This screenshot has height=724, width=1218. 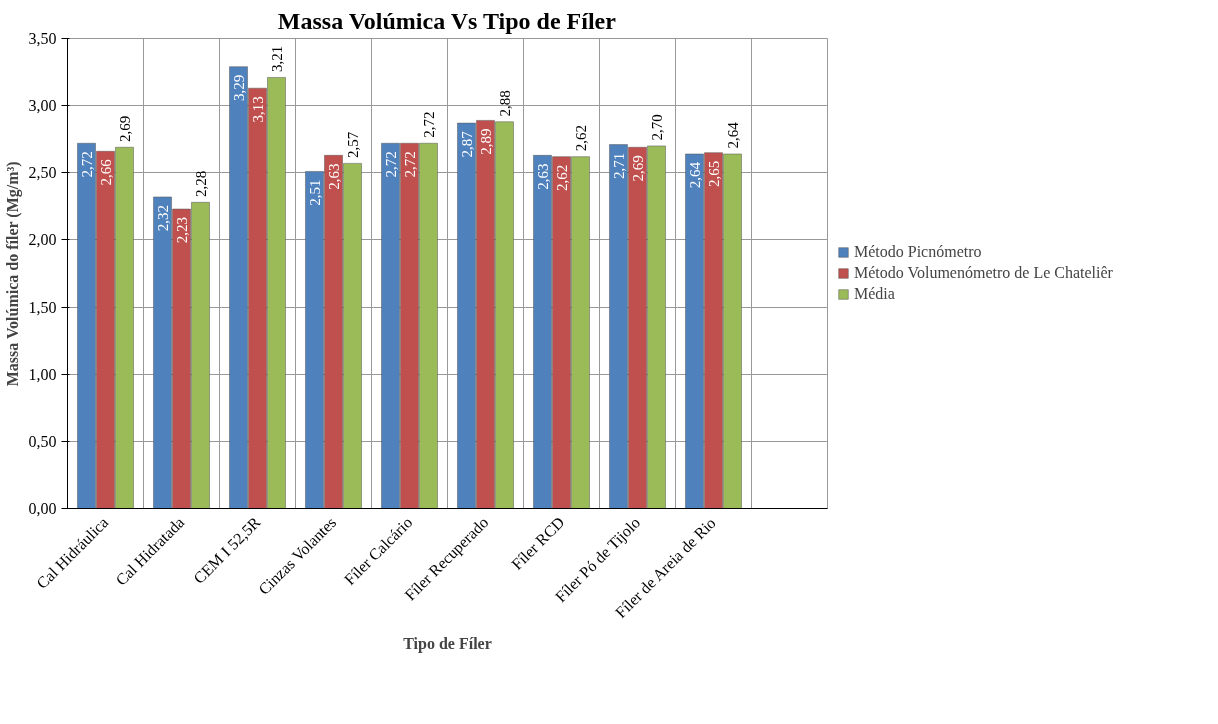 I want to click on data-label: 2,32, so click(x=162, y=218).